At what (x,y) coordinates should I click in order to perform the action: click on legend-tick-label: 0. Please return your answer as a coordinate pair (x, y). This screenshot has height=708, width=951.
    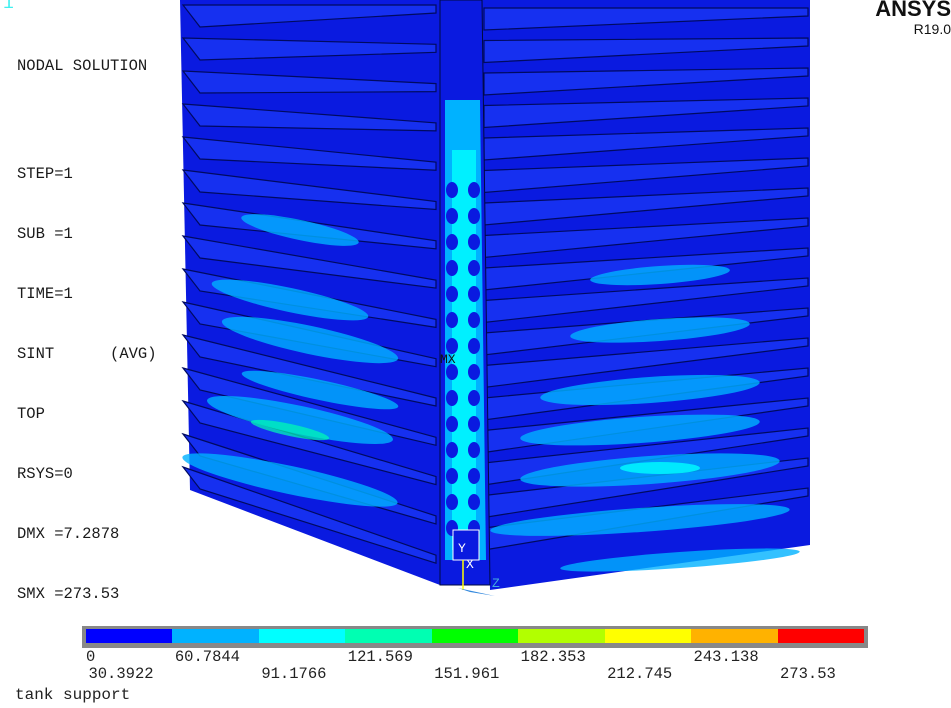
    Looking at the image, I should click on (91, 657).